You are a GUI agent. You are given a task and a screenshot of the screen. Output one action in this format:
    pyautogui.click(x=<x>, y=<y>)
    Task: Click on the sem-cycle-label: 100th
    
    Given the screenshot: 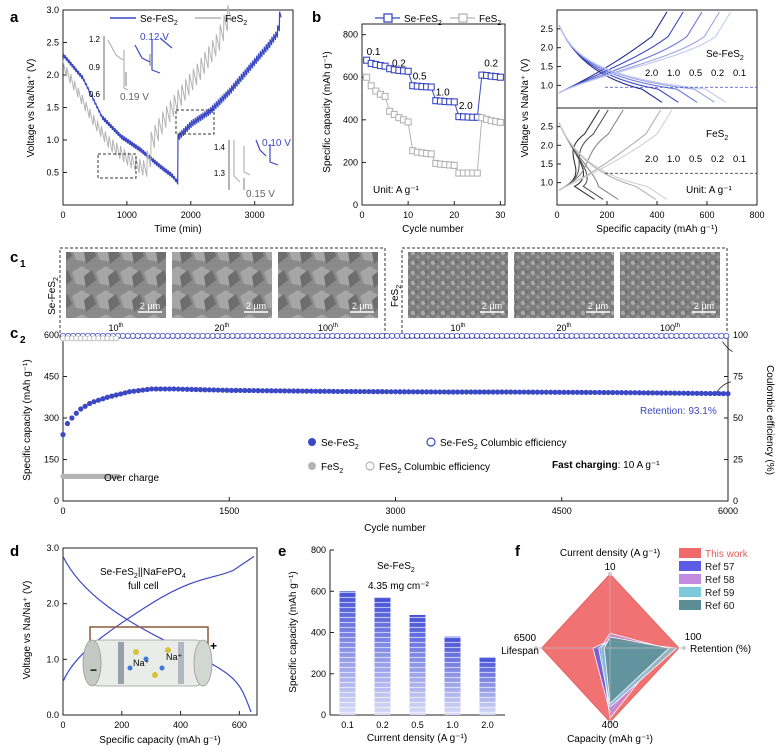 What is the action you would take?
    pyautogui.click(x=670, y=328)
    